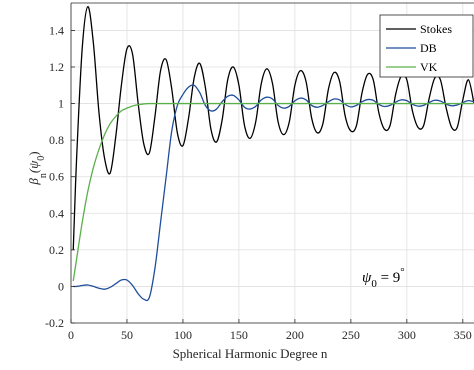  I want to click on x-ticks: 0 50 100 150 200 250 300 350, so click(270, 330).